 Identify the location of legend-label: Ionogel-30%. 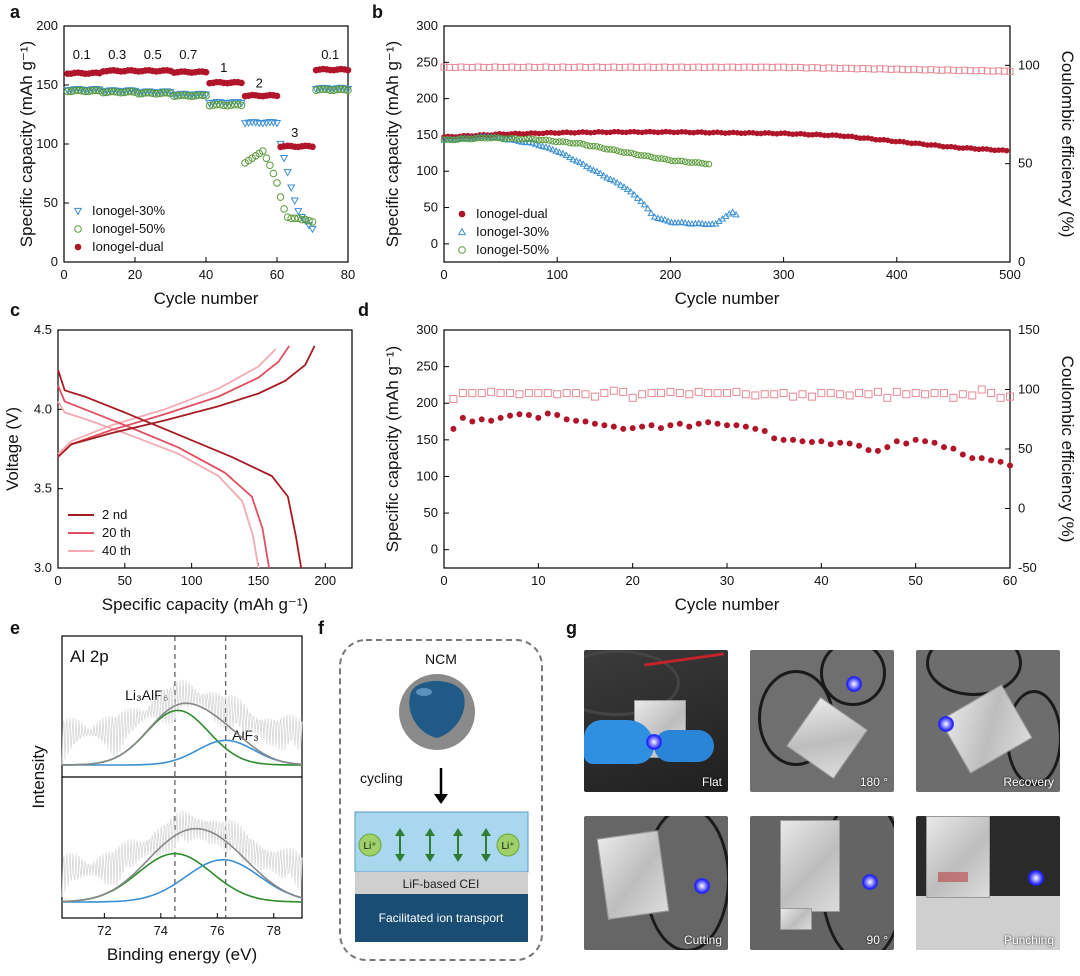
(128, 210).